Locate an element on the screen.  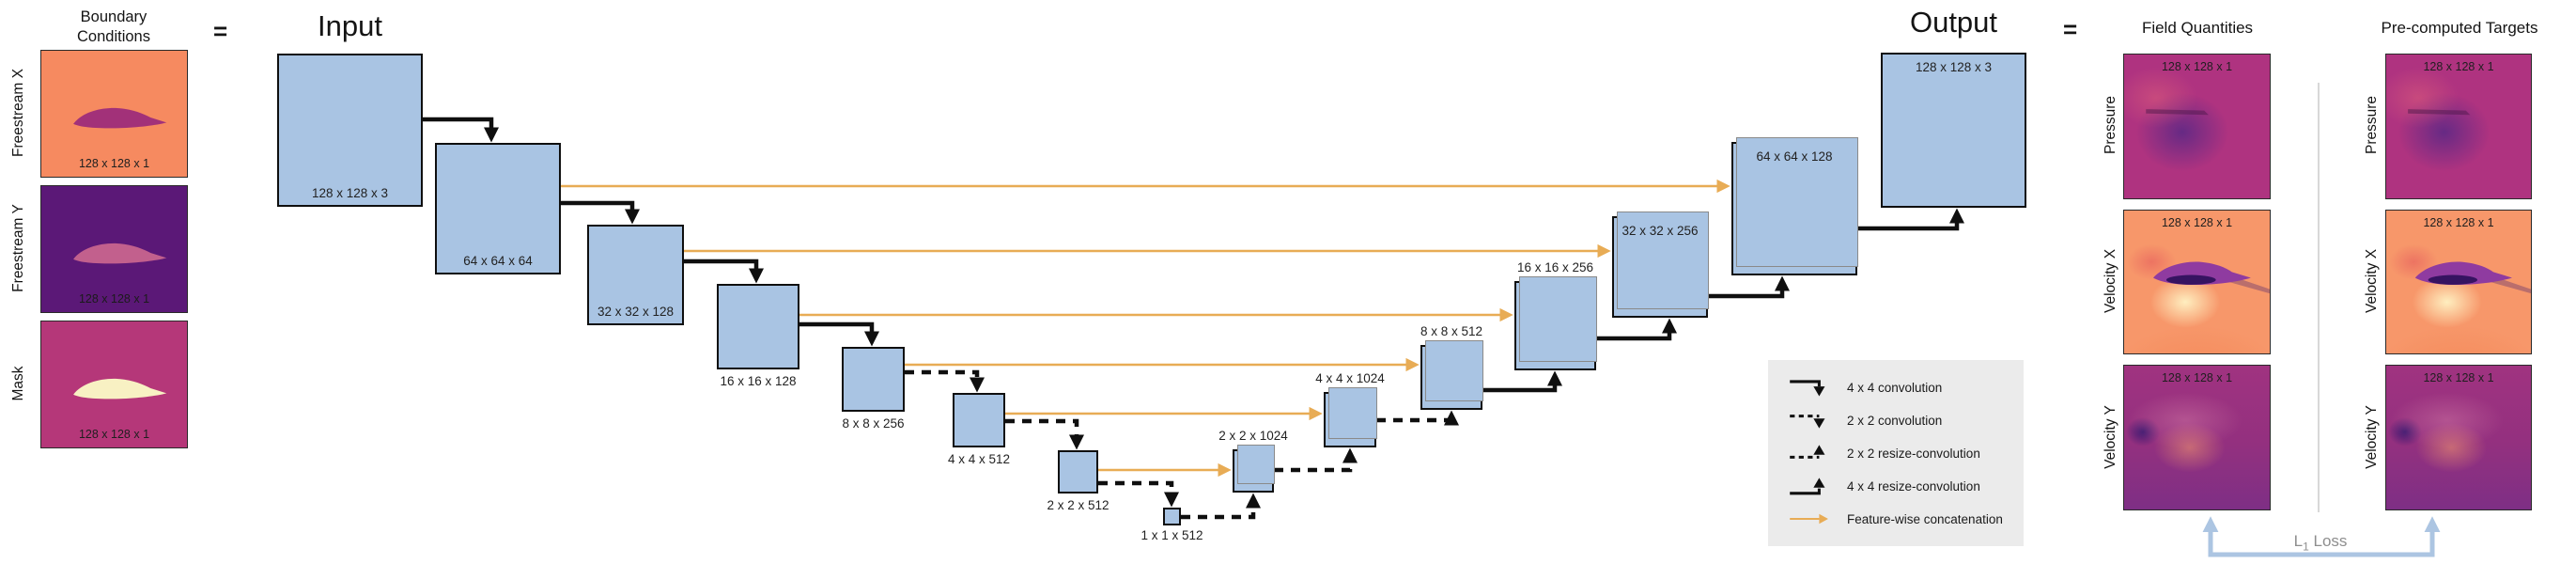
block-enc-32: 32 x 32 x 128 is located at coordinates (636, 275).